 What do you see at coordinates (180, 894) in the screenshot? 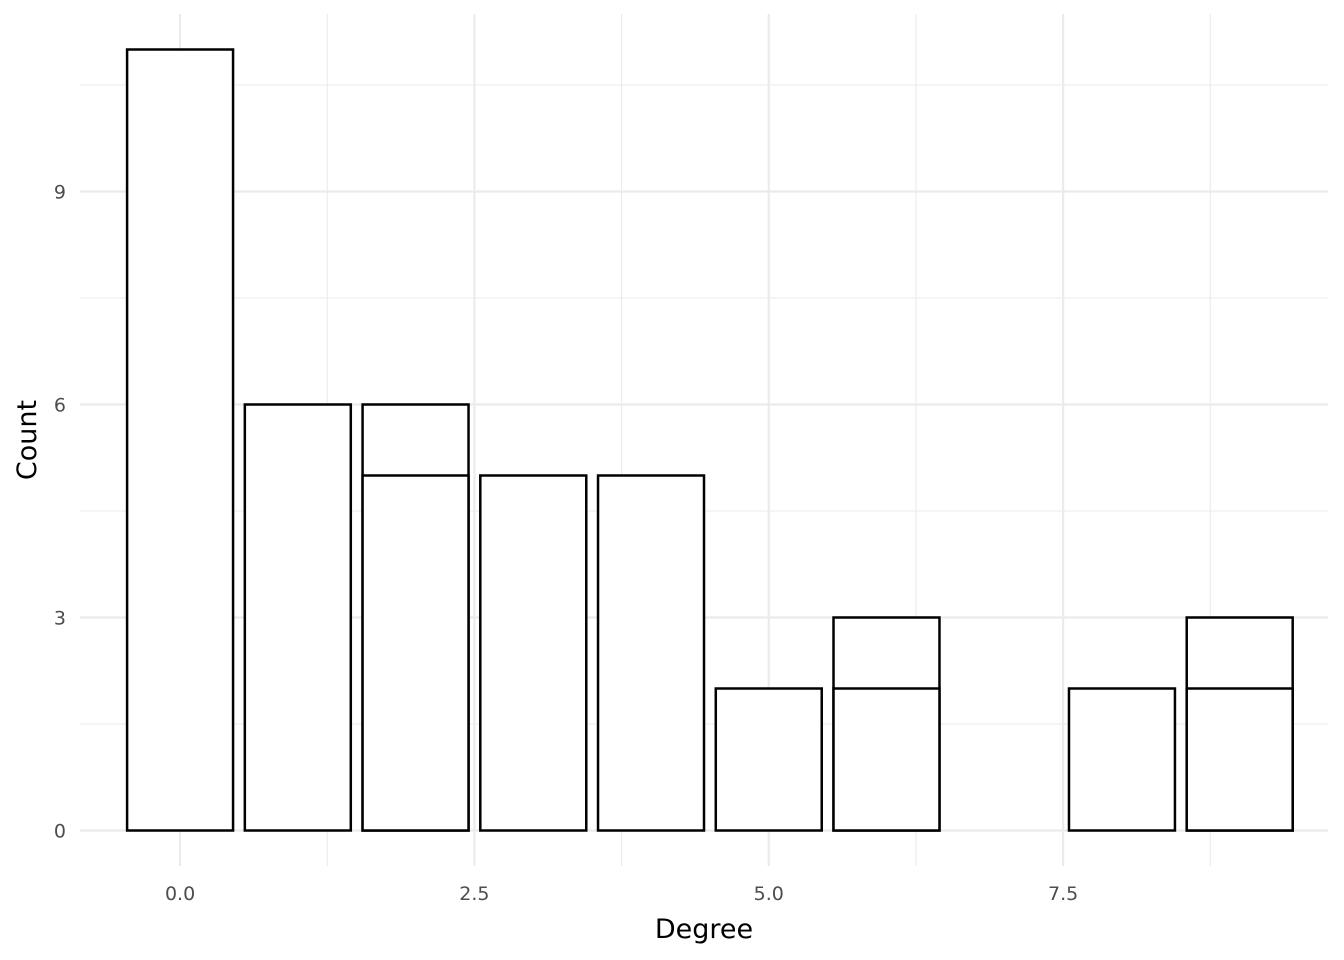
I see `x-tick-label: 0.0` at bounding box center [180, 894].